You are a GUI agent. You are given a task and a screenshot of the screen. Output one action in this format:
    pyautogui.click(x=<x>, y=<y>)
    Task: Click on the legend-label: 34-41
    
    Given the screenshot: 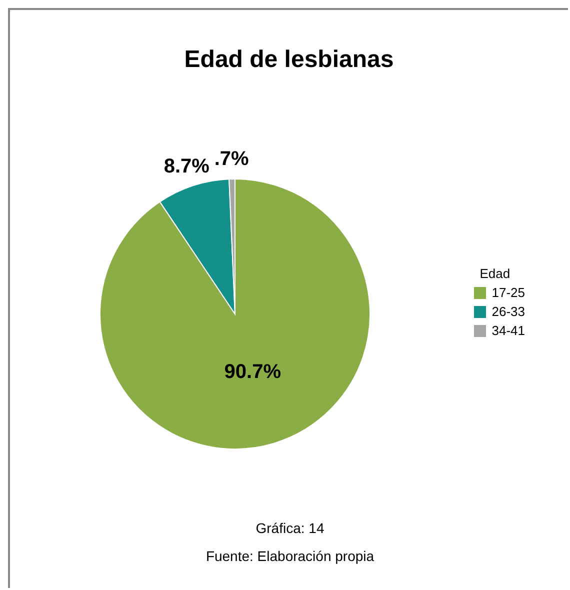 What is the action you would take?
    pyautogui.click(x=508, y=330)
    